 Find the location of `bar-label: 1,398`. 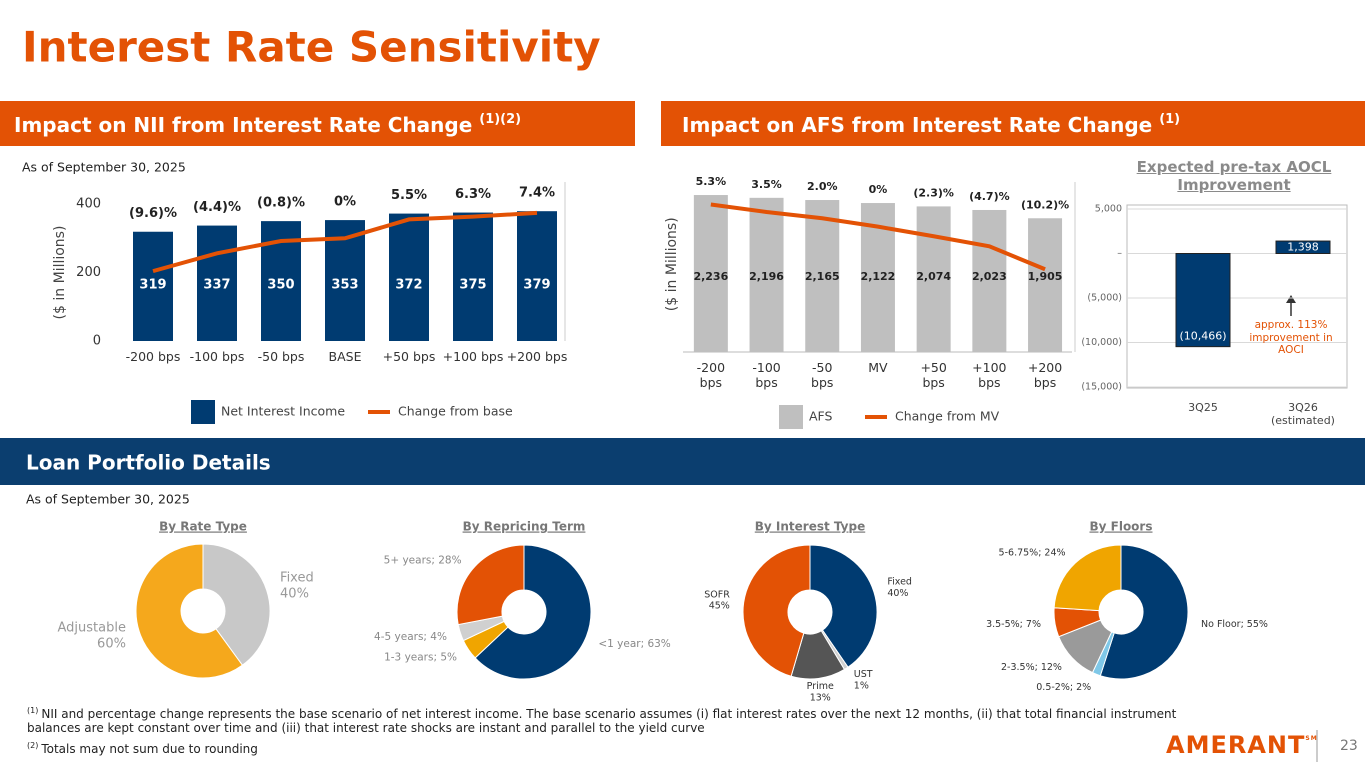

bar-label: 1,398 is located at coordinates (1303, 246).